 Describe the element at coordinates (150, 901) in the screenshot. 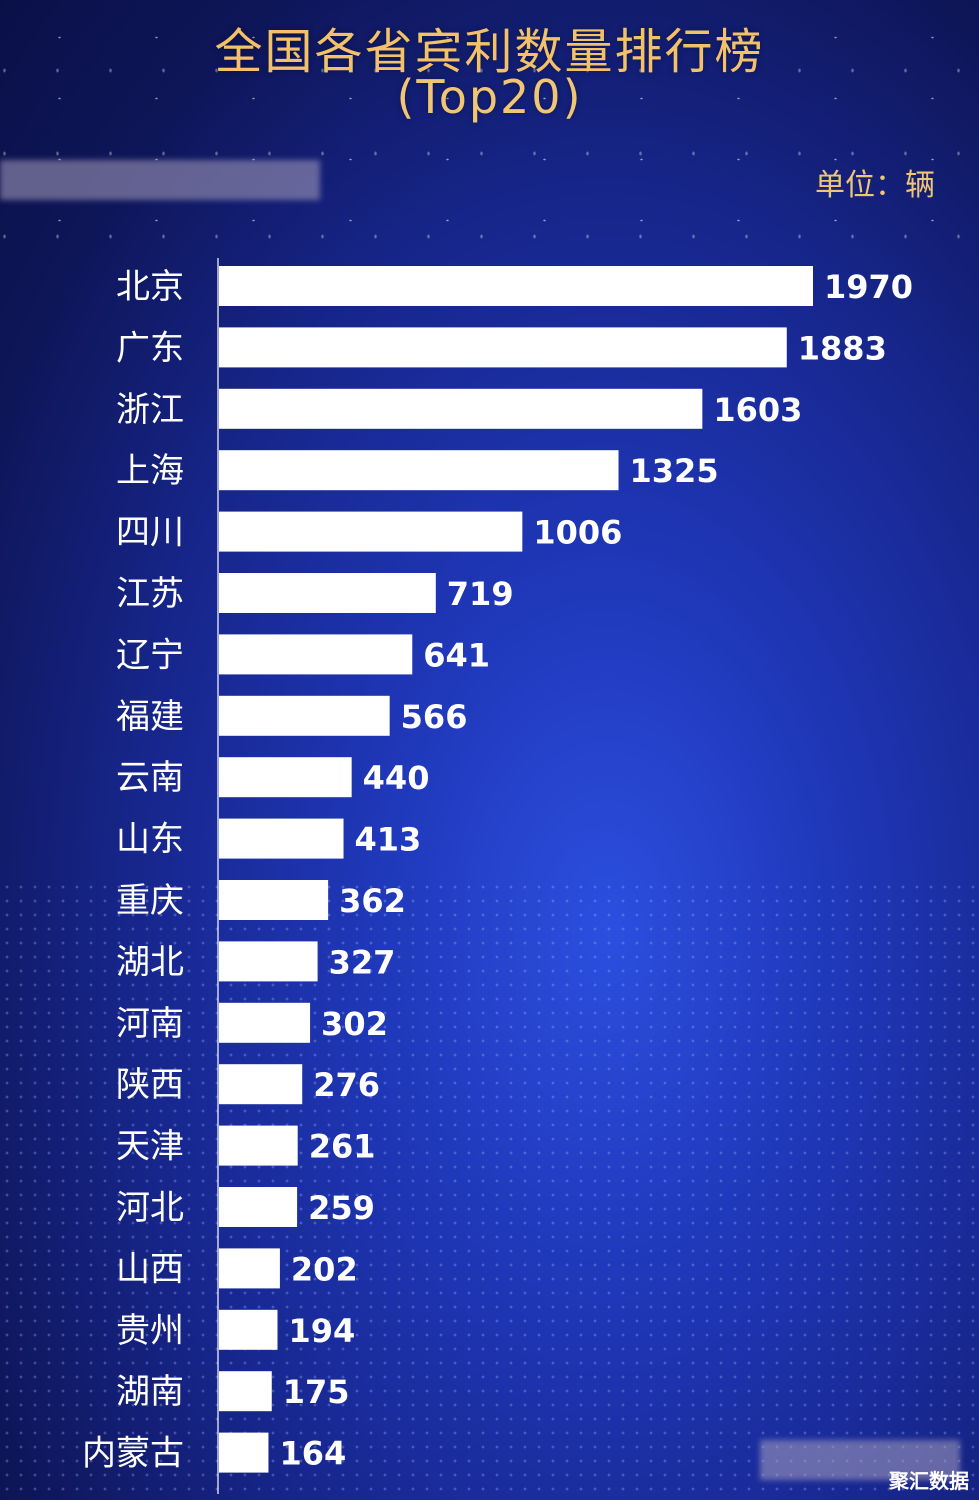

I see `category-label-10: 重庆` at that location.